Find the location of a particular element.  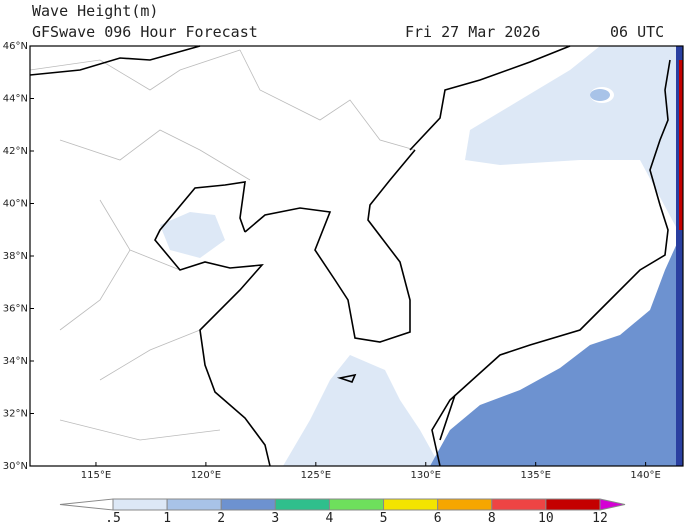

colorbar-label: 8 is located at coordinates (492, 518).